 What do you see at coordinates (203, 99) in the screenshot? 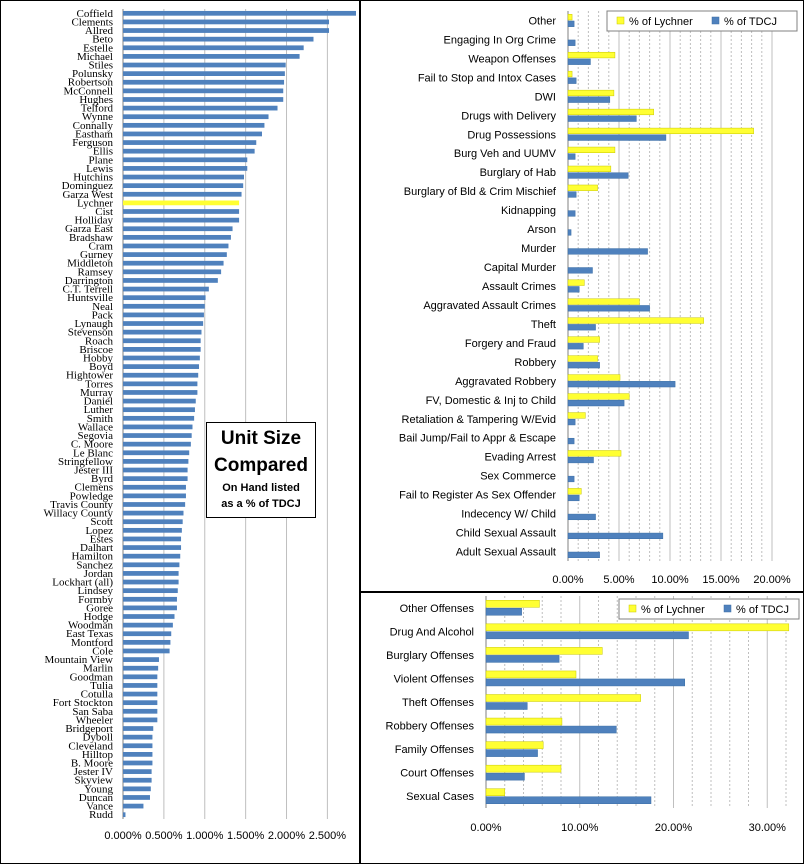
I see `bar-hughes` at bounding box center [203, 99].